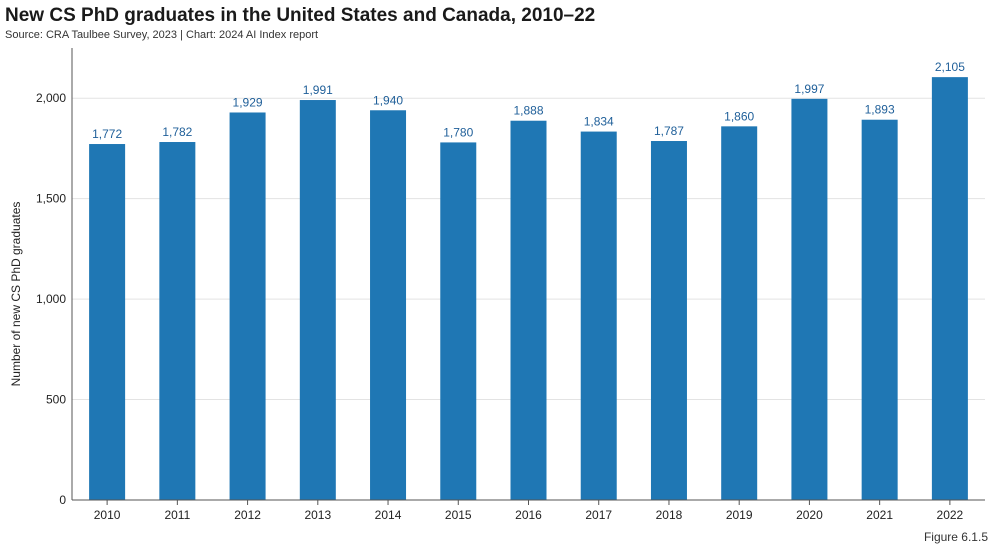 The height and width of the screenshot is (552, 1000). Describe the element at coordinates (739, 116) in the screenshot. I see `bar-value-label: 1,860` at that location.